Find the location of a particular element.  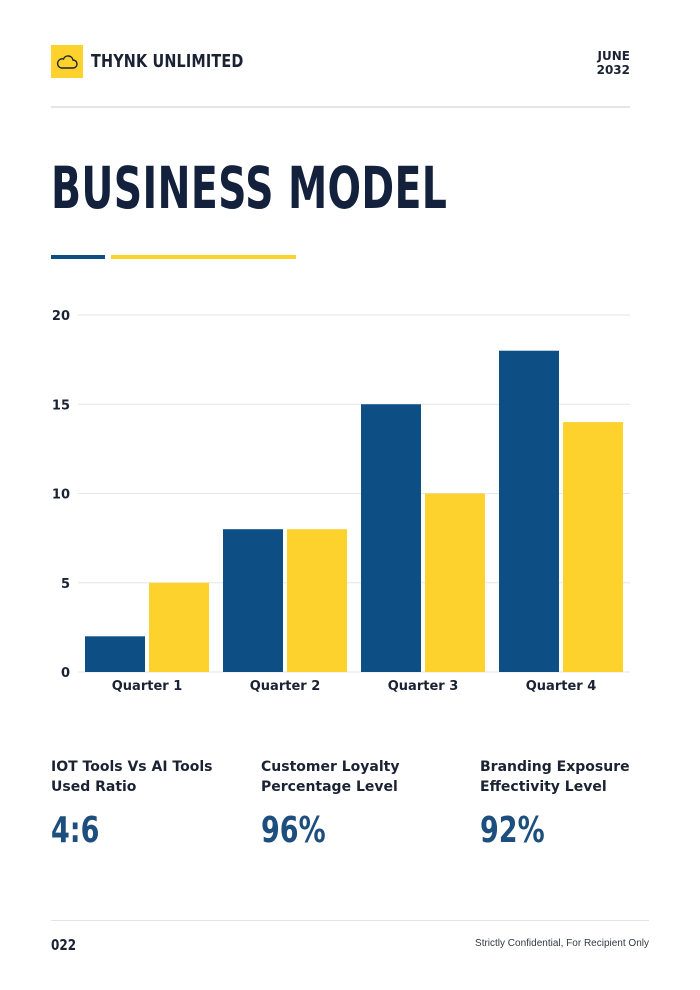

x-tick-label: Quarter 3 is located at coordinates (423, 686).